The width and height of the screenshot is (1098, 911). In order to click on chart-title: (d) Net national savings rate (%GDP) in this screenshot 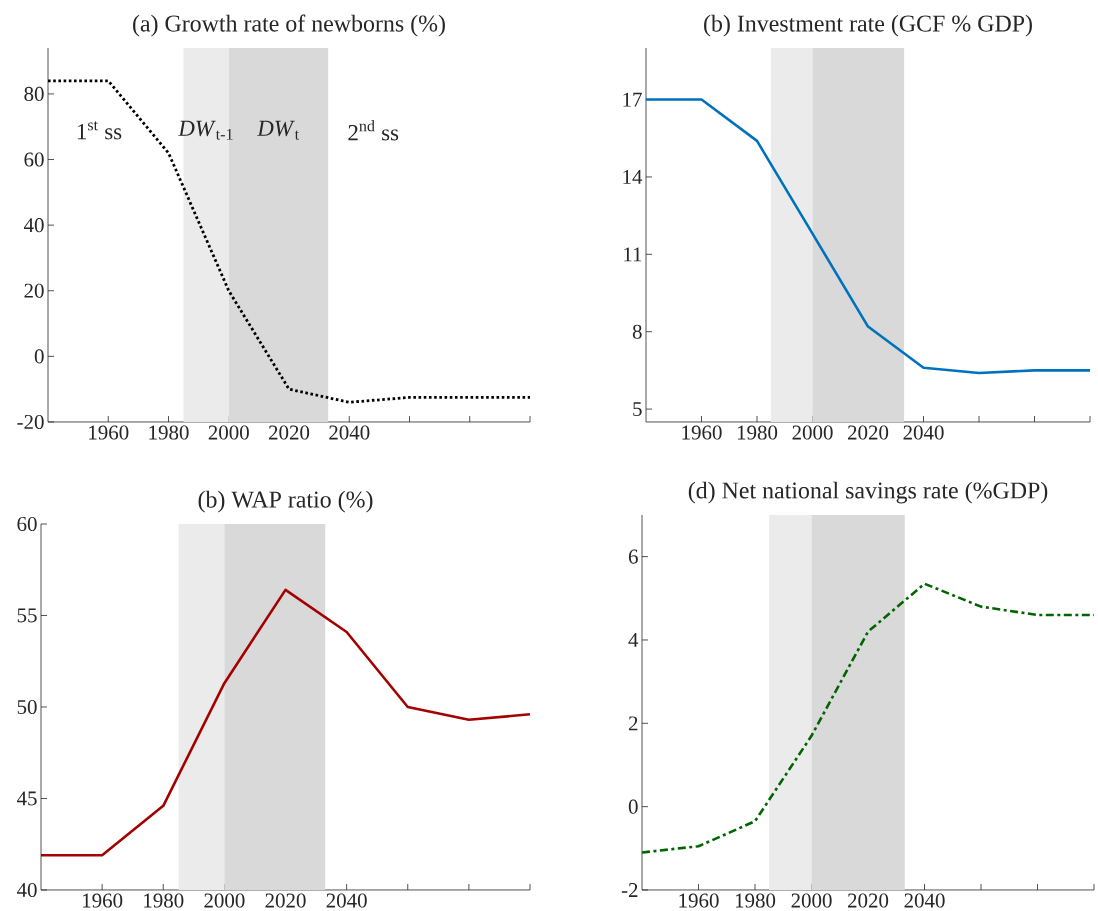, I will do `click(868, 492)`.